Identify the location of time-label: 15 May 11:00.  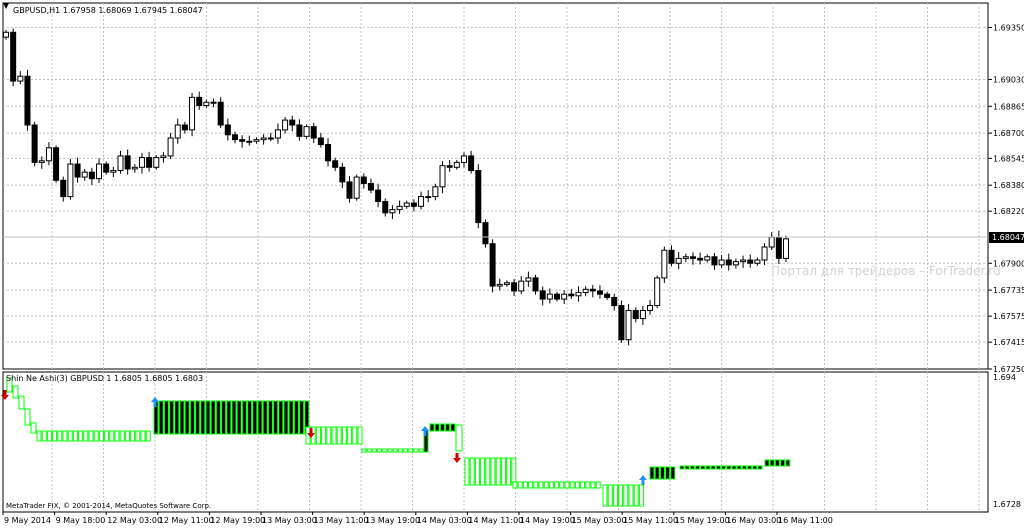
(650, 520).